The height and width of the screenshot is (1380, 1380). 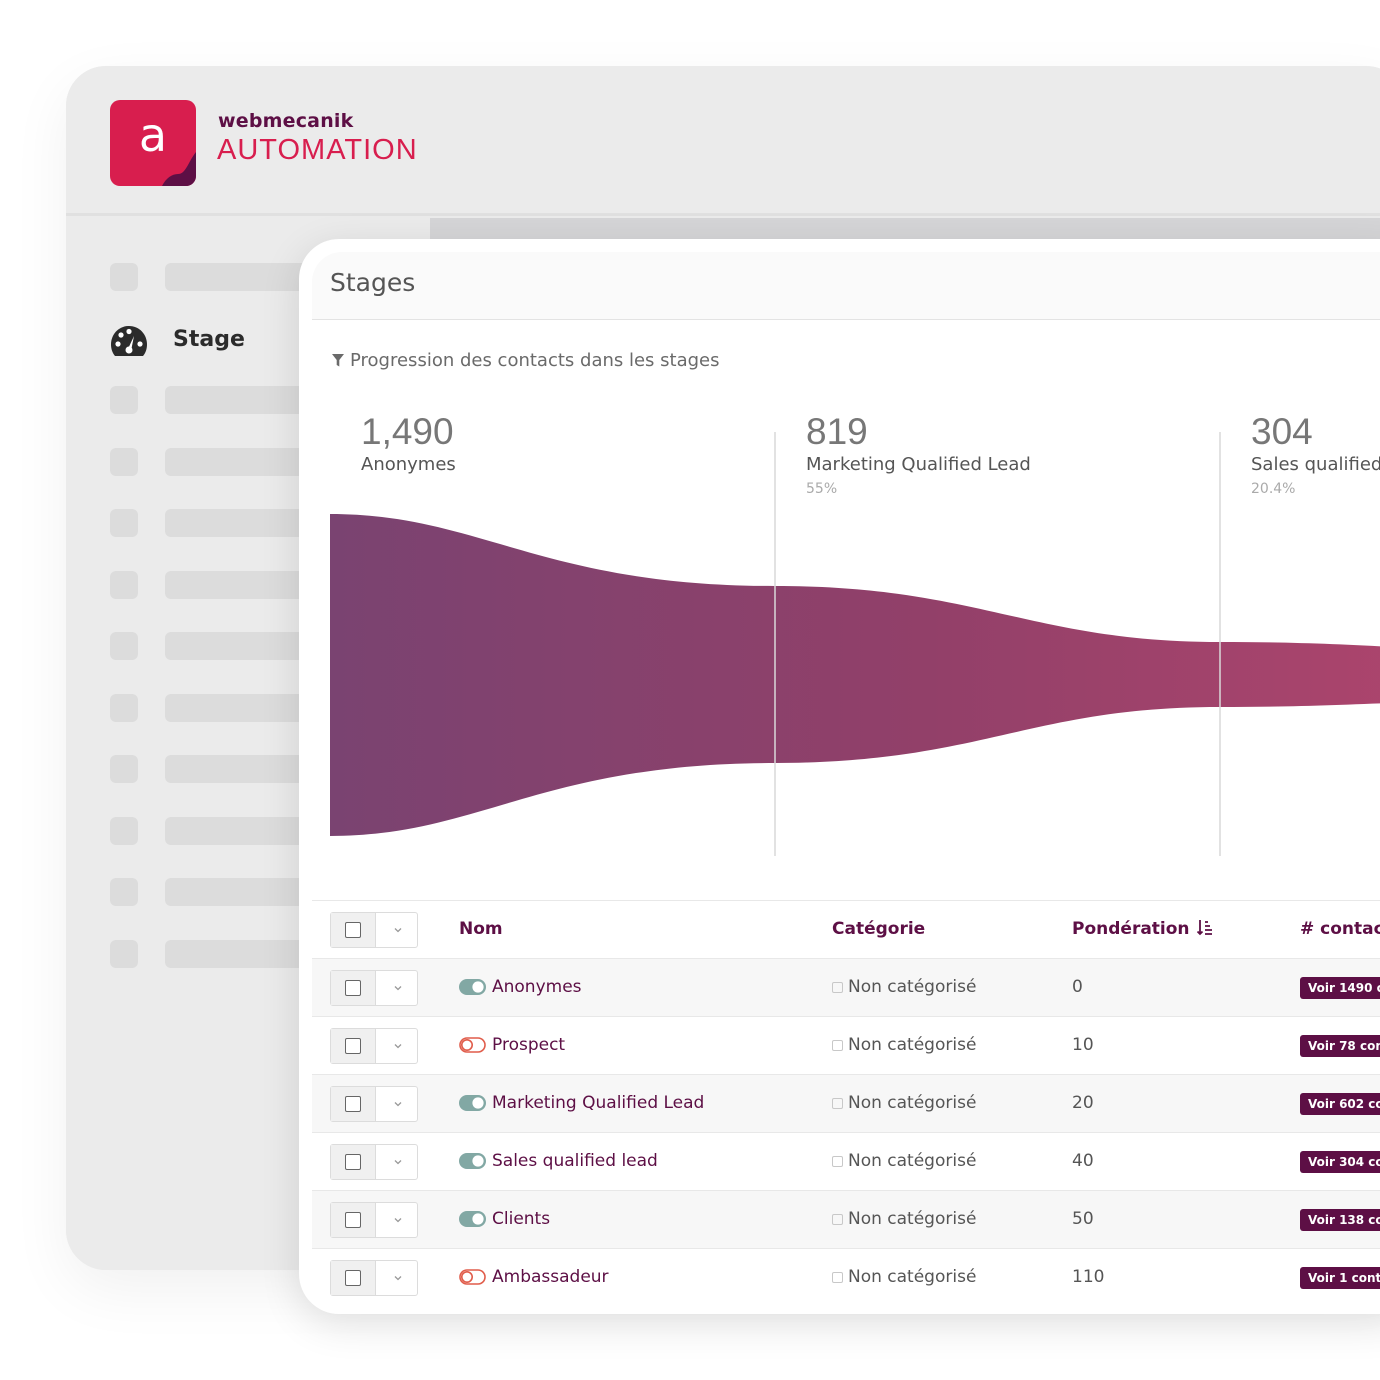 What do you see at coordinates (1083, 1161) in the screenshot?
I see `weight-value: 40` at bounding box center [1083, 1161].